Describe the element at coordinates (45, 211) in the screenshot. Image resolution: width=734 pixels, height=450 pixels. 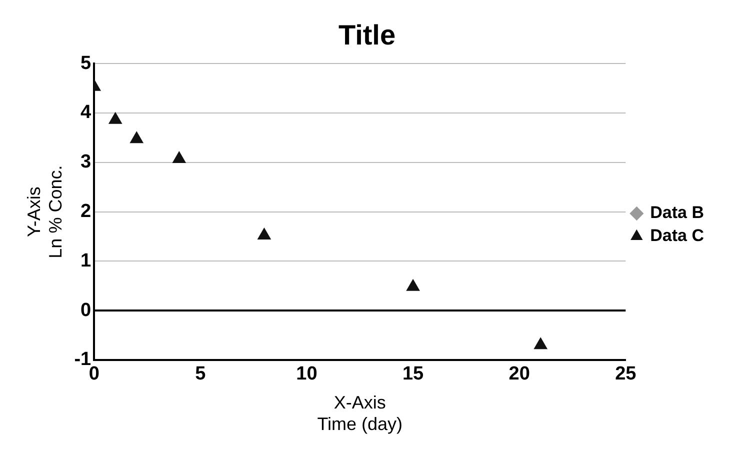
I see `y-axis-title: Y-Axis Ln % Conc.` at that location.